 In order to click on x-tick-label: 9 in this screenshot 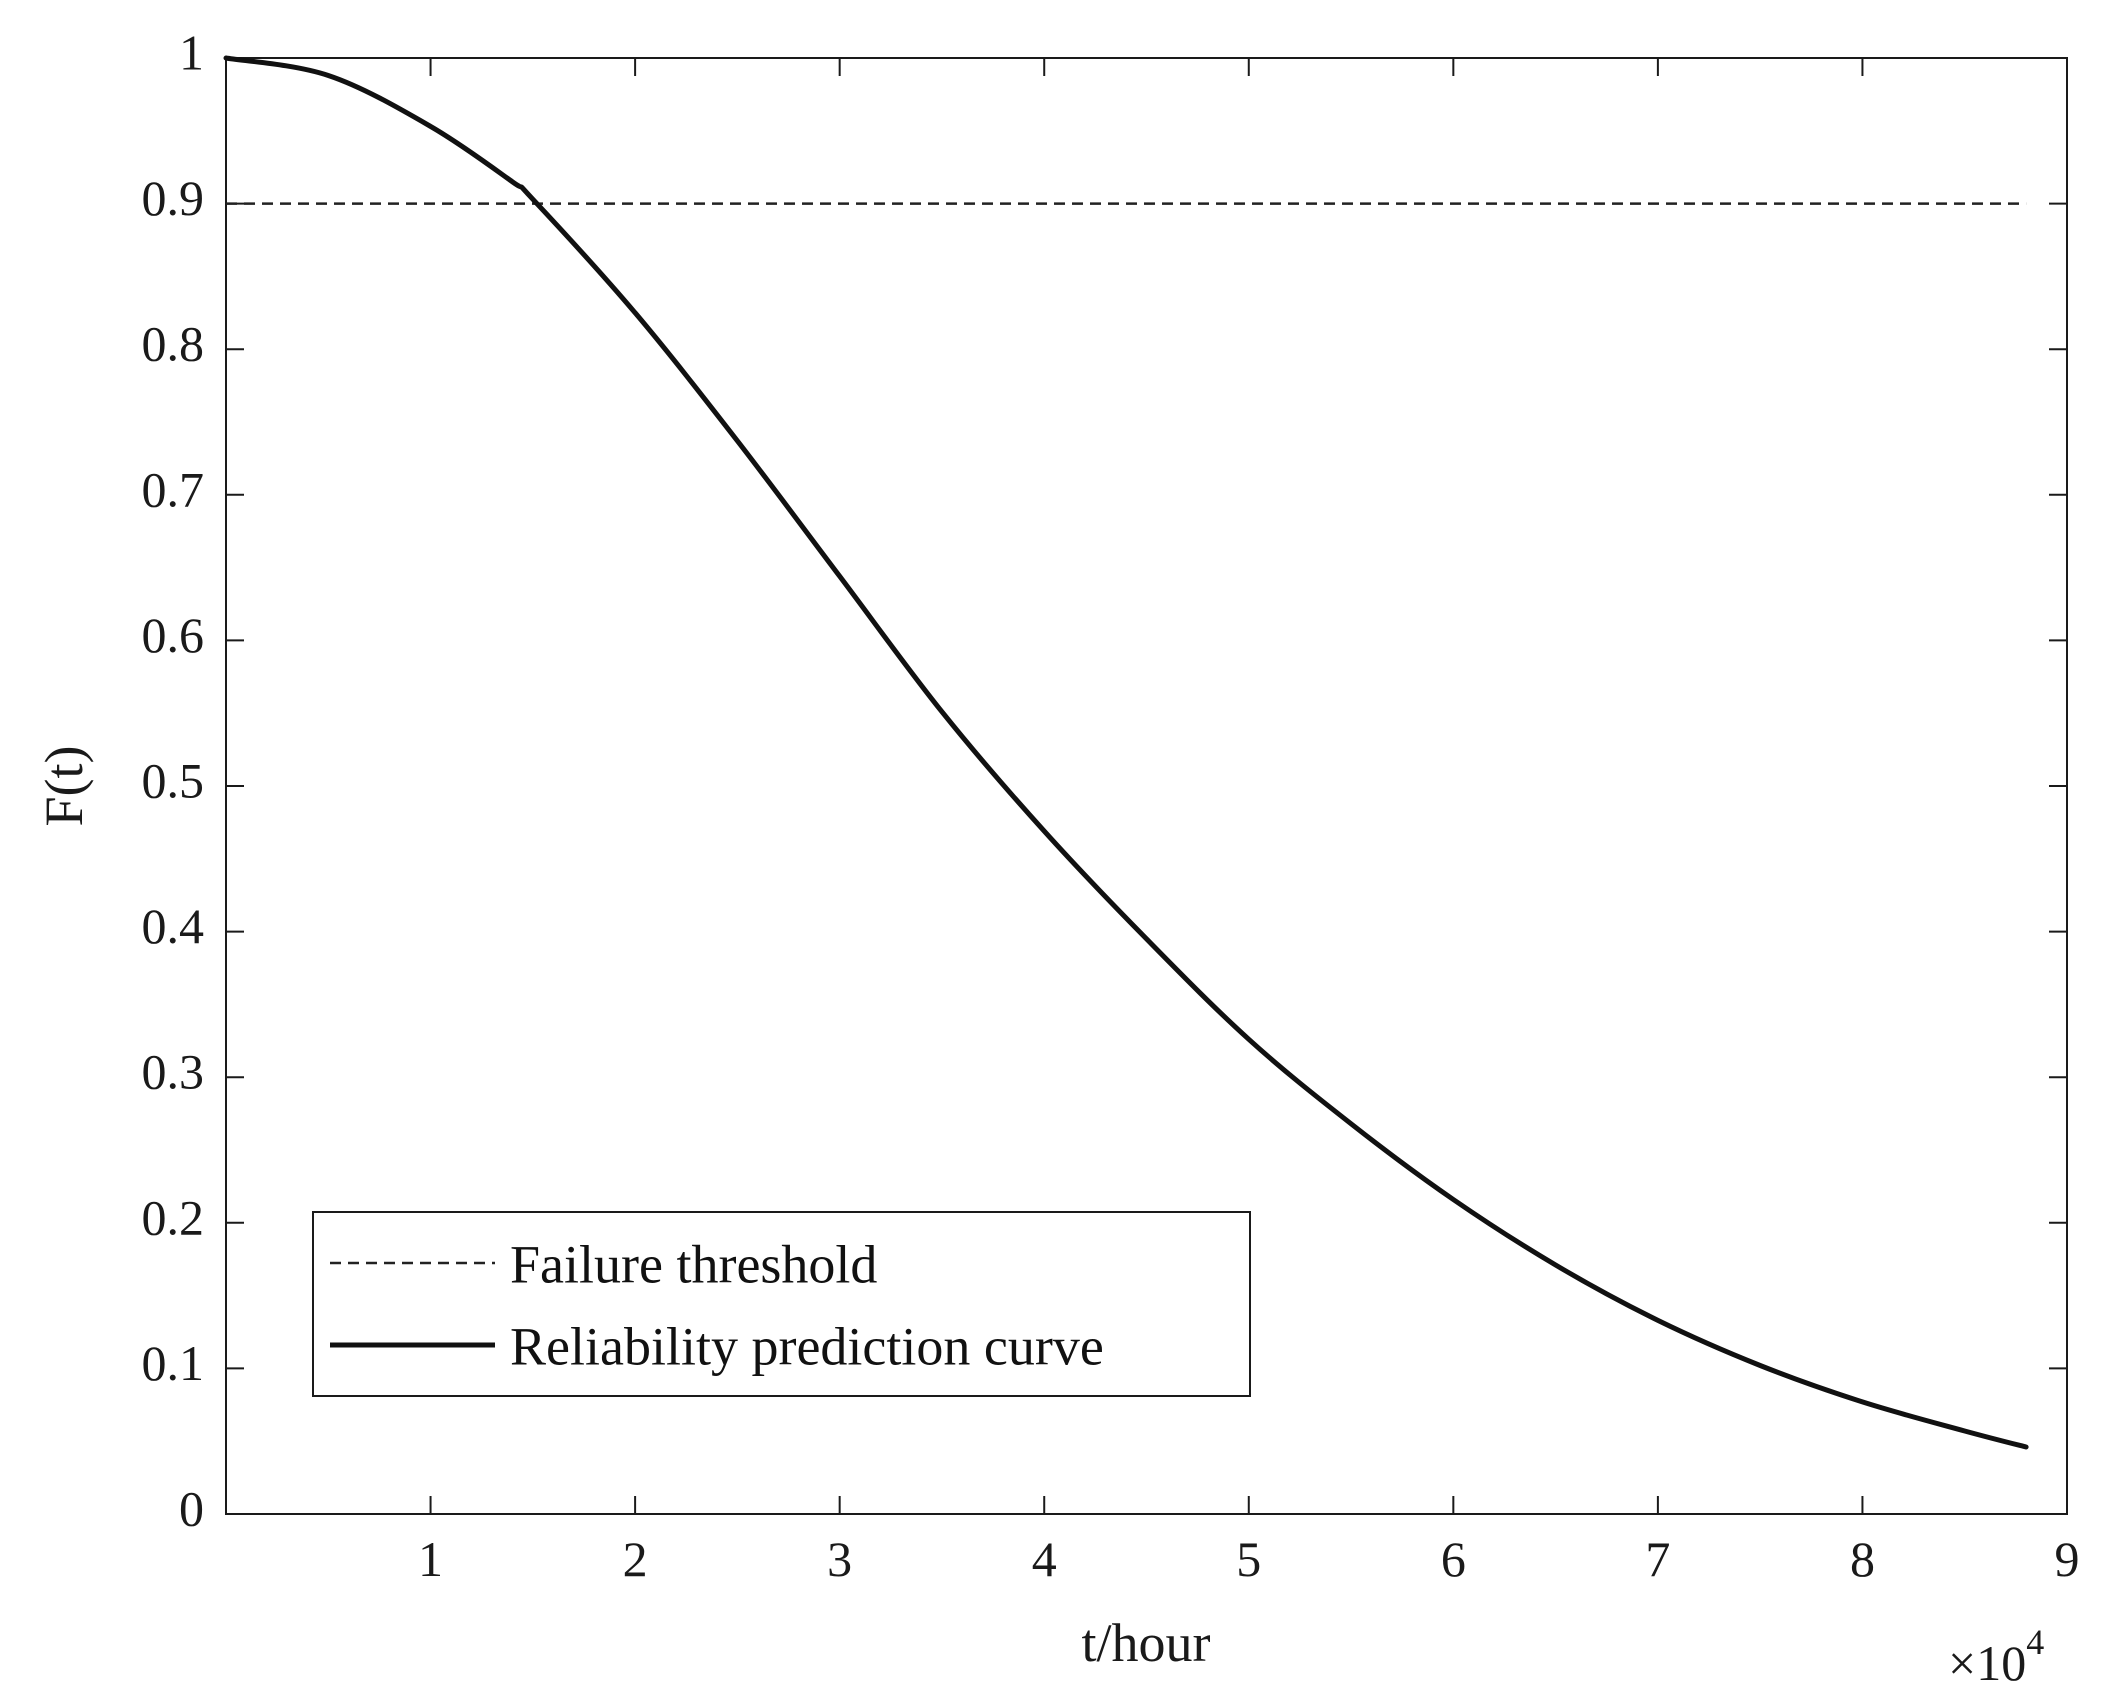, I will do `click(2067, 1559)`.